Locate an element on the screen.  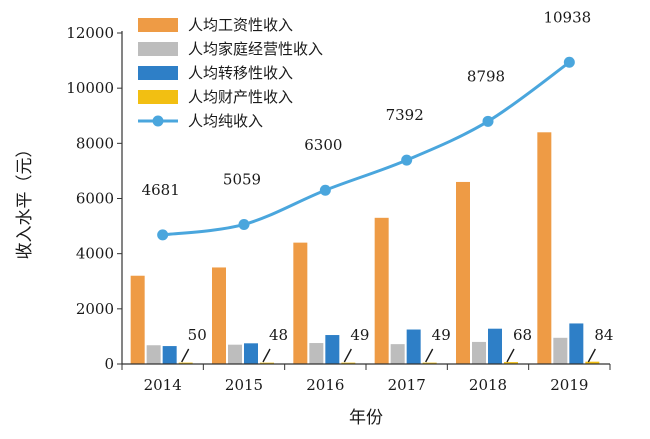
y-tick-label: 0 is located at coordinates (109, 364).